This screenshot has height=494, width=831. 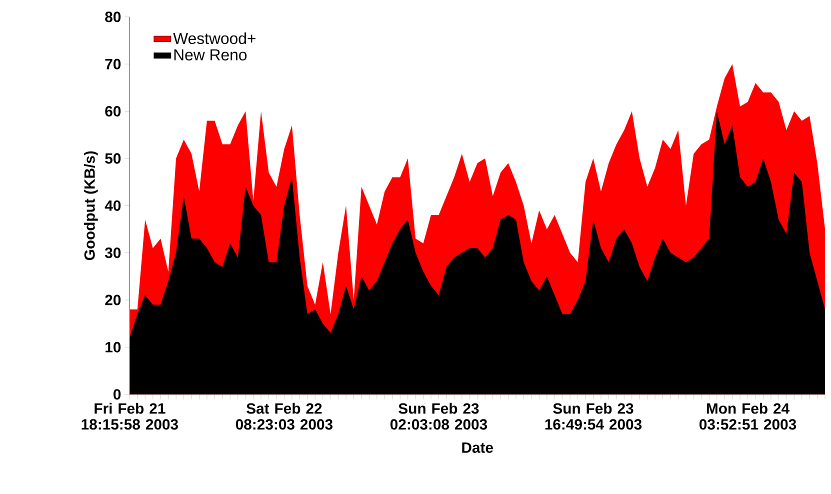 I want to click on legend-label: Westwood+, so click(x=214, y=38).